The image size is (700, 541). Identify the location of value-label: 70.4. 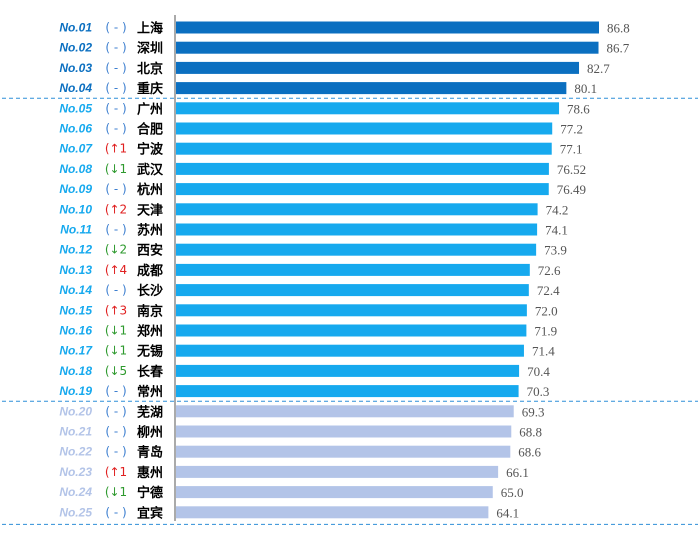
(538, 371).